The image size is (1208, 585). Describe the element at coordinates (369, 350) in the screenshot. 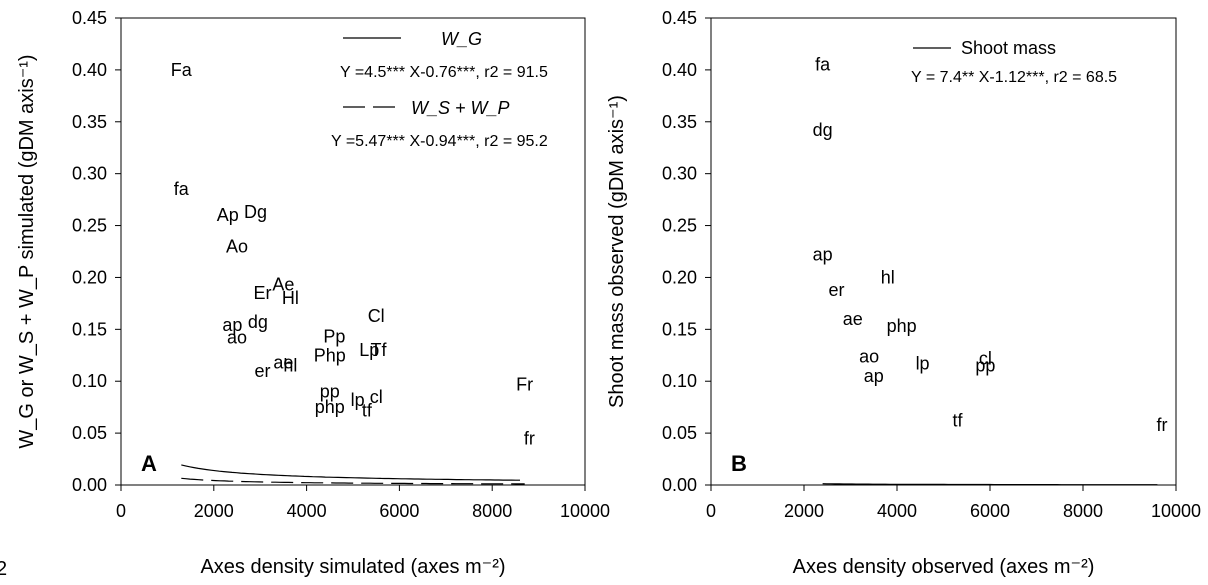

I see `panel-a-point-label: Lp` at that location.